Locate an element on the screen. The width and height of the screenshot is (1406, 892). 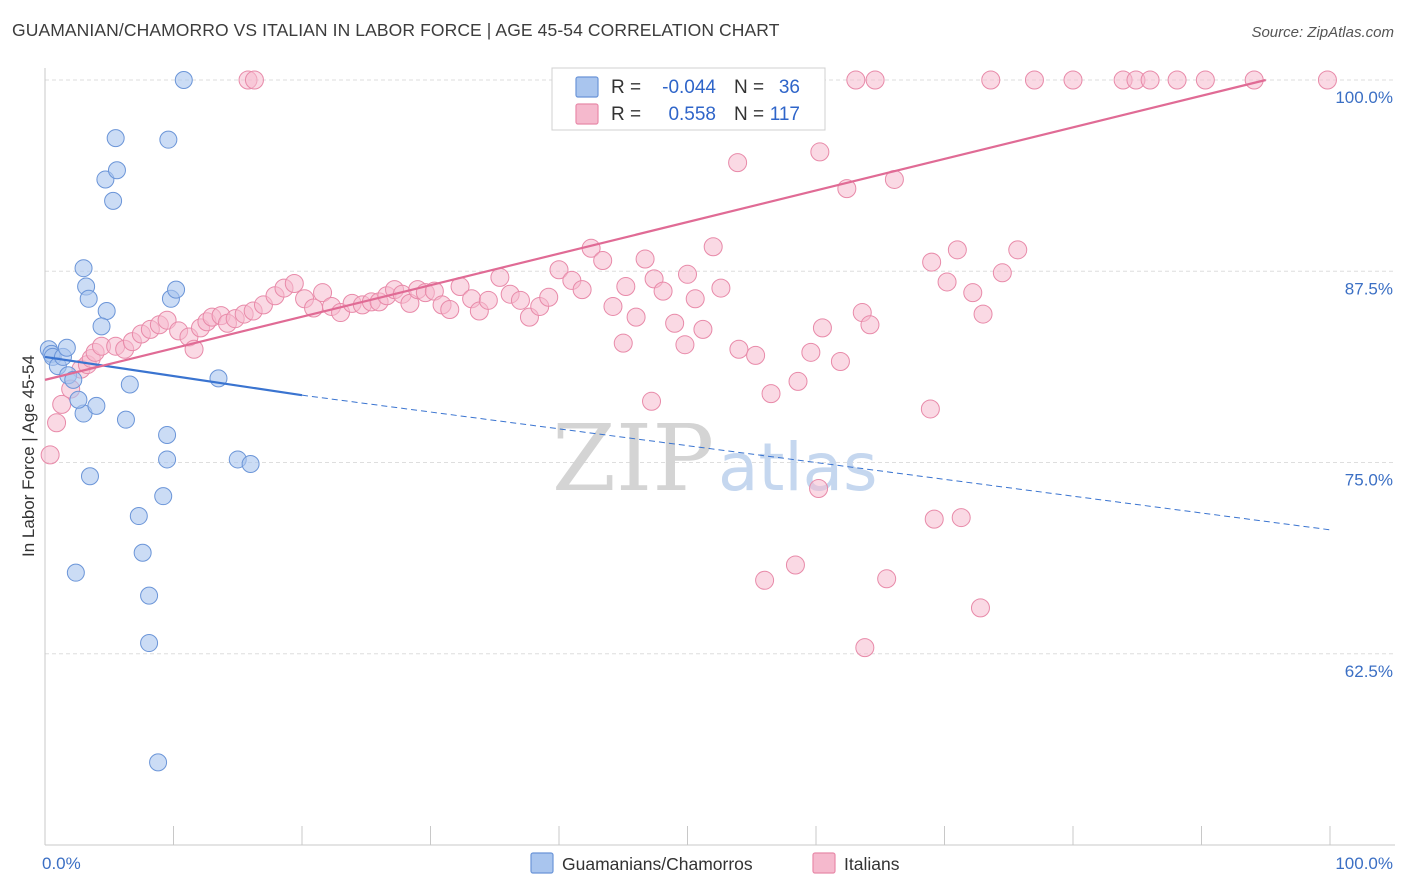
legend-n-value-1: 36 is located at coordinates (789, 87).